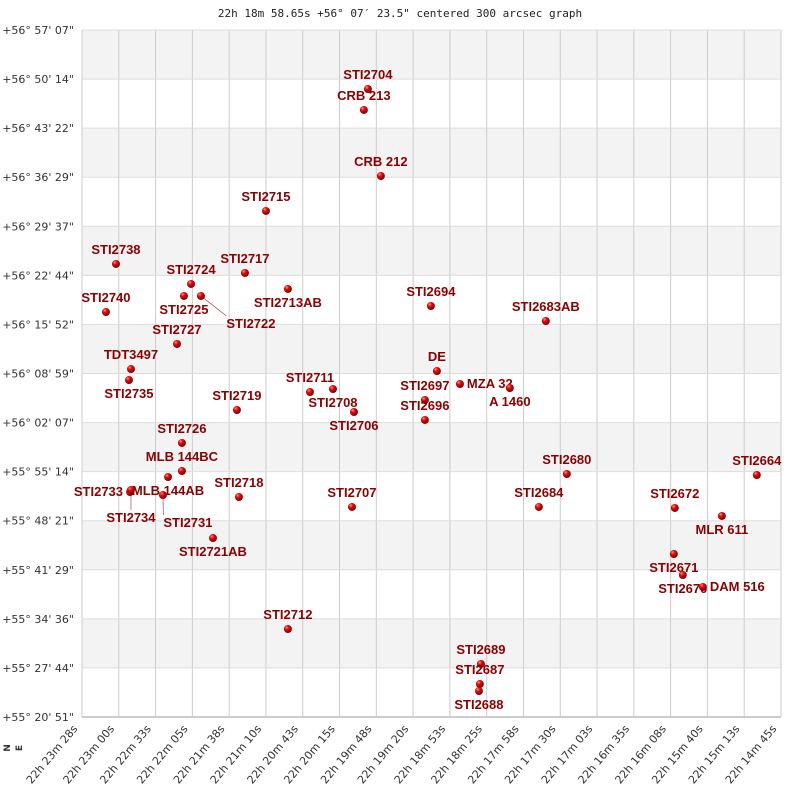  Describe the element at coordinates (177, 335) in the screenshot. I see `star-marker: STI2727` at that location.